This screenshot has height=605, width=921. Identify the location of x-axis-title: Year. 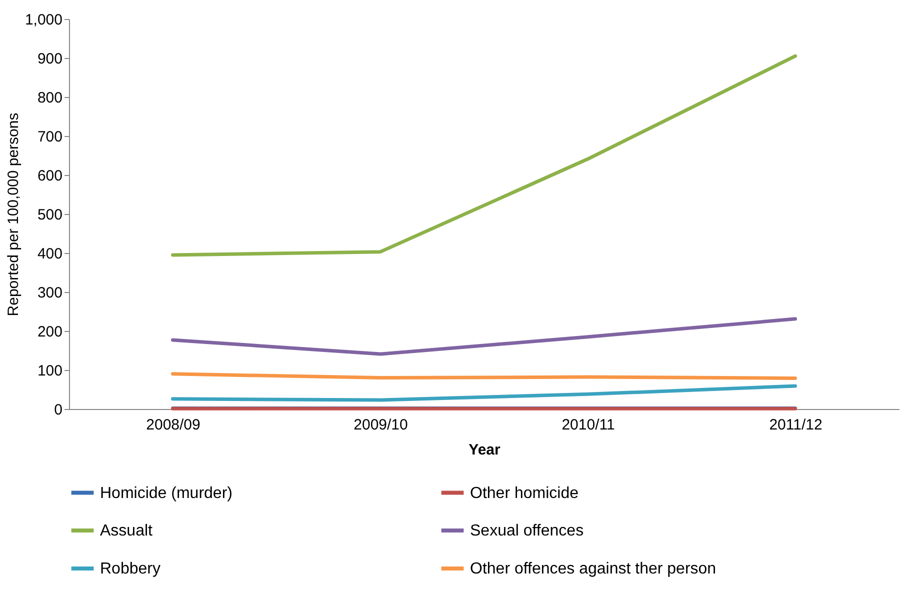
(484, 450).